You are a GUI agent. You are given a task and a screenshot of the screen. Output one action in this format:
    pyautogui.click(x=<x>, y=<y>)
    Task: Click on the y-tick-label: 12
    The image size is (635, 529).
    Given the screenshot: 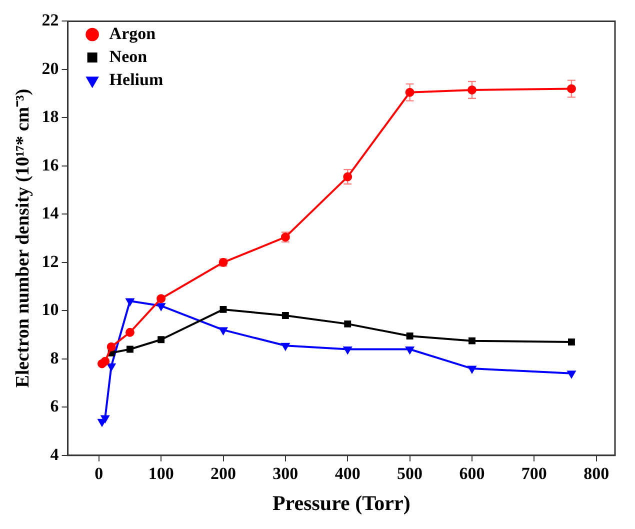 What is the action you would take?
    pyautogui.click(x=50, y=261)
    